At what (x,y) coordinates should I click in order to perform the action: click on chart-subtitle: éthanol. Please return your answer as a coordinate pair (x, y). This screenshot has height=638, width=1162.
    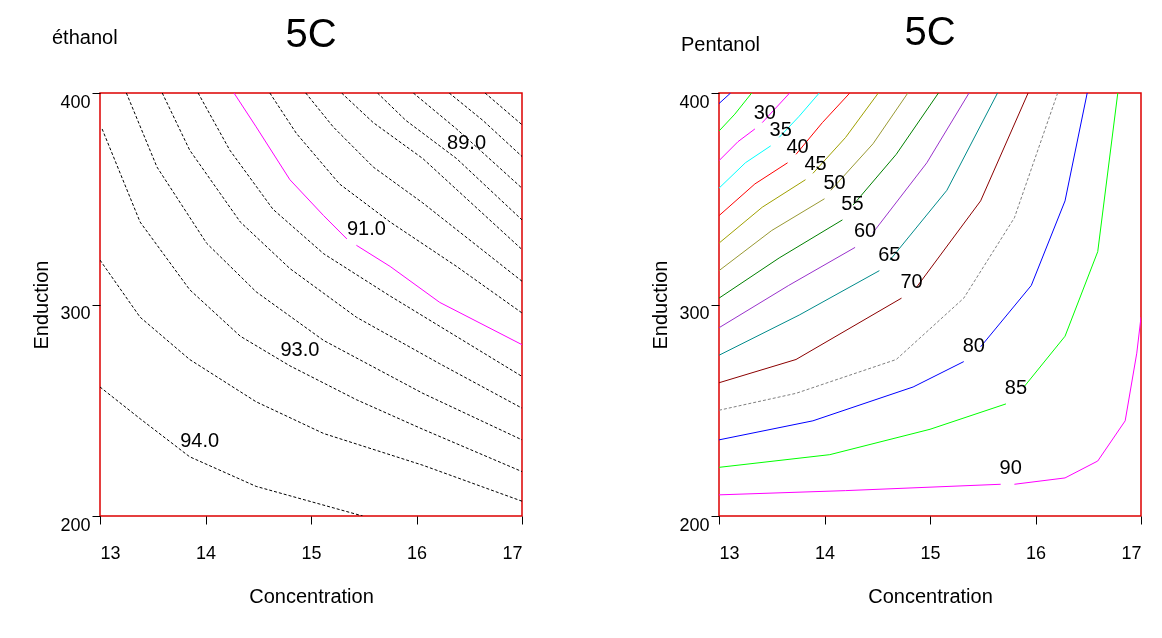
    Looking at the image, I should click on (85, 37).